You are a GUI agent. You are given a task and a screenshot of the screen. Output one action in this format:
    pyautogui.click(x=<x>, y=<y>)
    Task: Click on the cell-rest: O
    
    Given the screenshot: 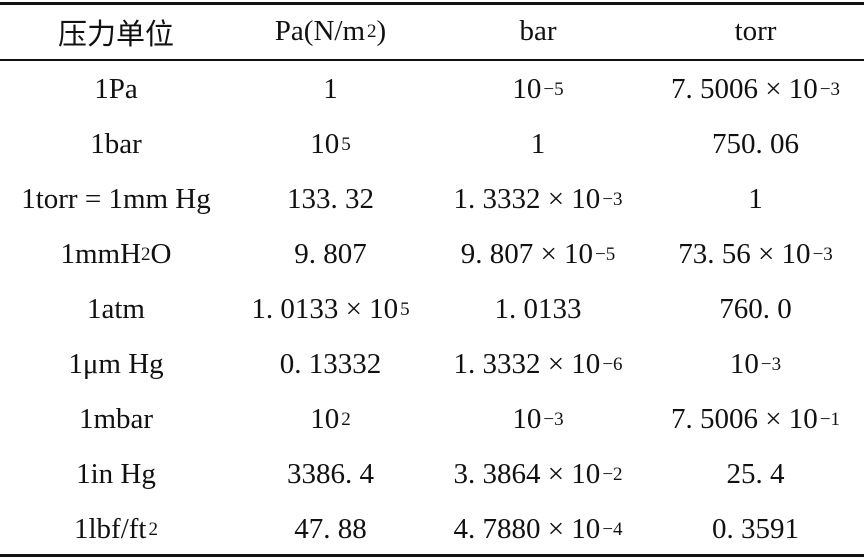 What is the action you would take?
    pyautogui.click(x=161, y=254)
    